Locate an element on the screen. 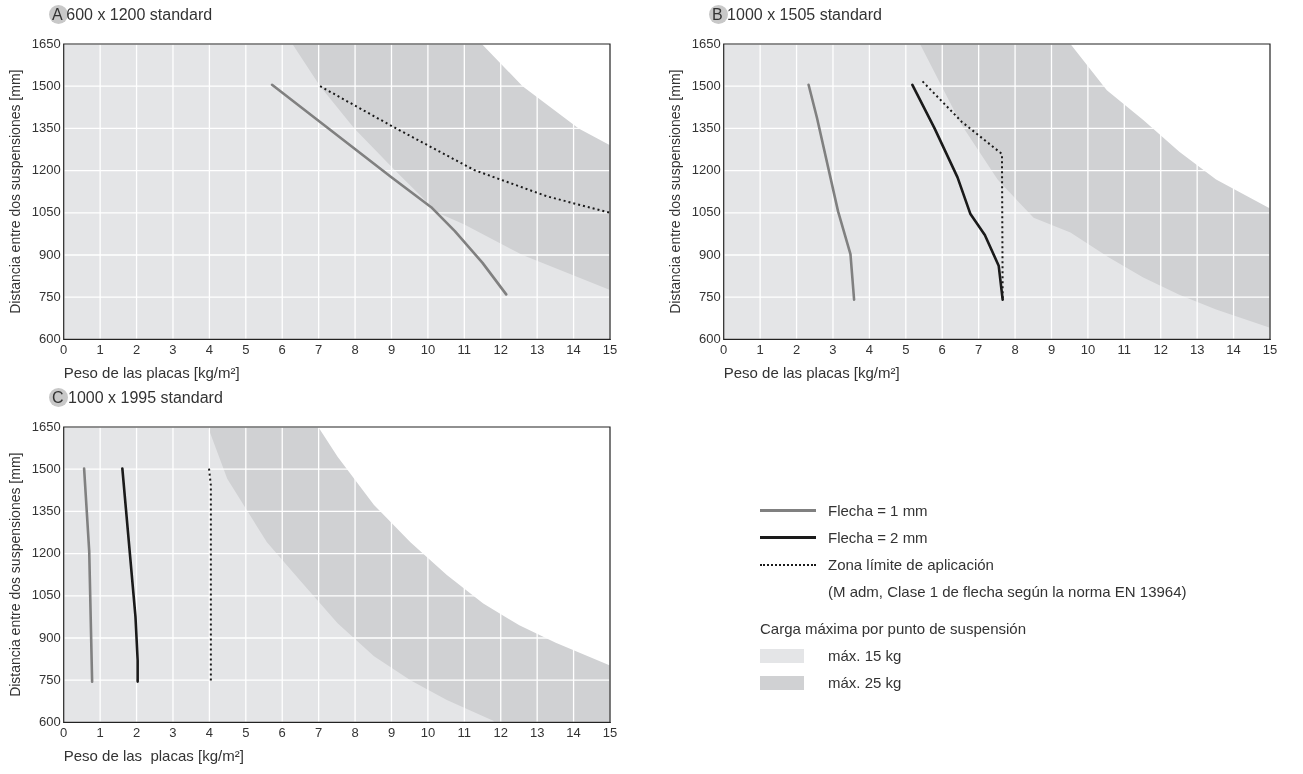  chart-title: A 600 x 1200 standard is located at coordinates (132, 14).